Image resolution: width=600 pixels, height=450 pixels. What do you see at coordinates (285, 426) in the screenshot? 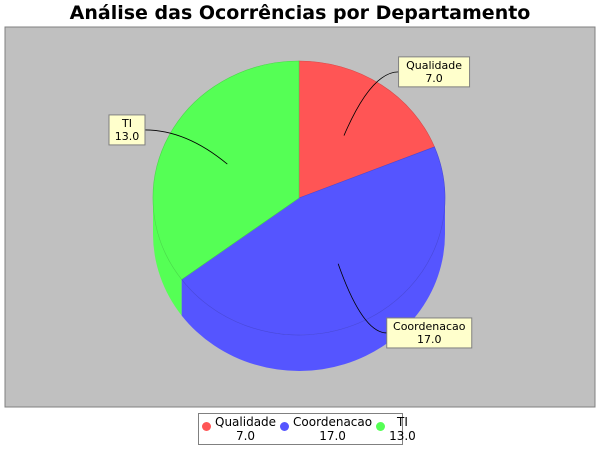
I see `legend-swatch-coordenacao` at bounding box center [285, 426].